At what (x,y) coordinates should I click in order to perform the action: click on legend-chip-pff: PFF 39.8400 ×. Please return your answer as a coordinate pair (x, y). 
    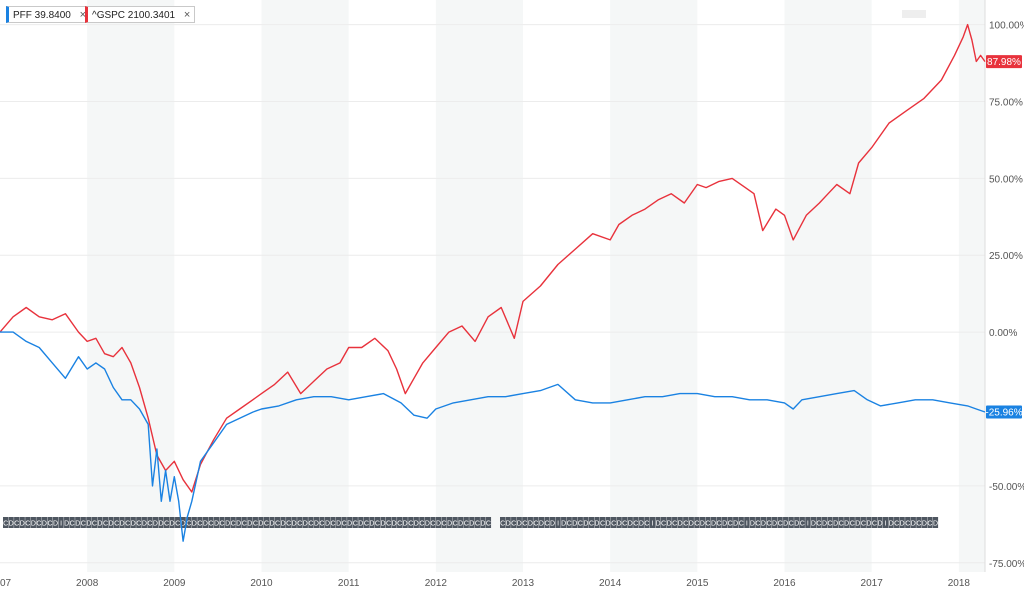
    Looking at the image, I should click on (49, 14).